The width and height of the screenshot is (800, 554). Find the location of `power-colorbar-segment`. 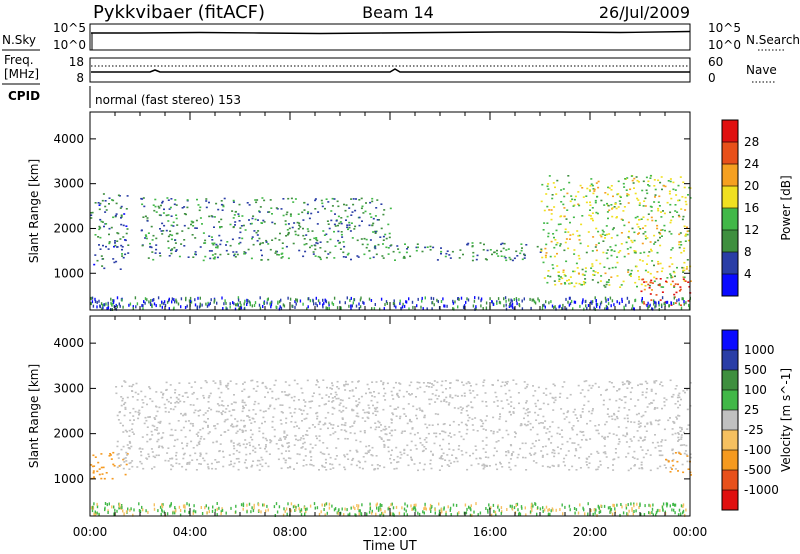

power-colorbar-segment is located at coordinates (730, 153).